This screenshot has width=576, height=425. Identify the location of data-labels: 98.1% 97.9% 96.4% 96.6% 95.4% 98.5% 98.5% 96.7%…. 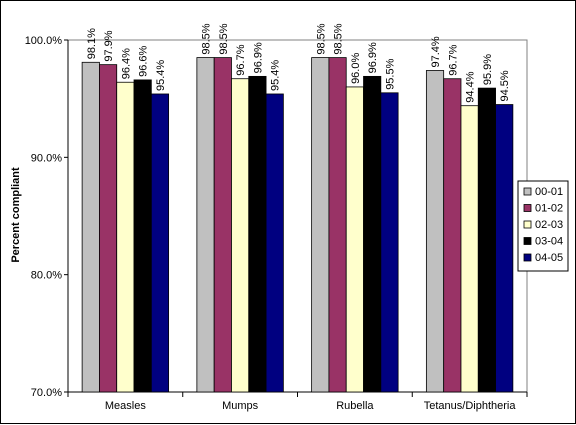
(298, 63).